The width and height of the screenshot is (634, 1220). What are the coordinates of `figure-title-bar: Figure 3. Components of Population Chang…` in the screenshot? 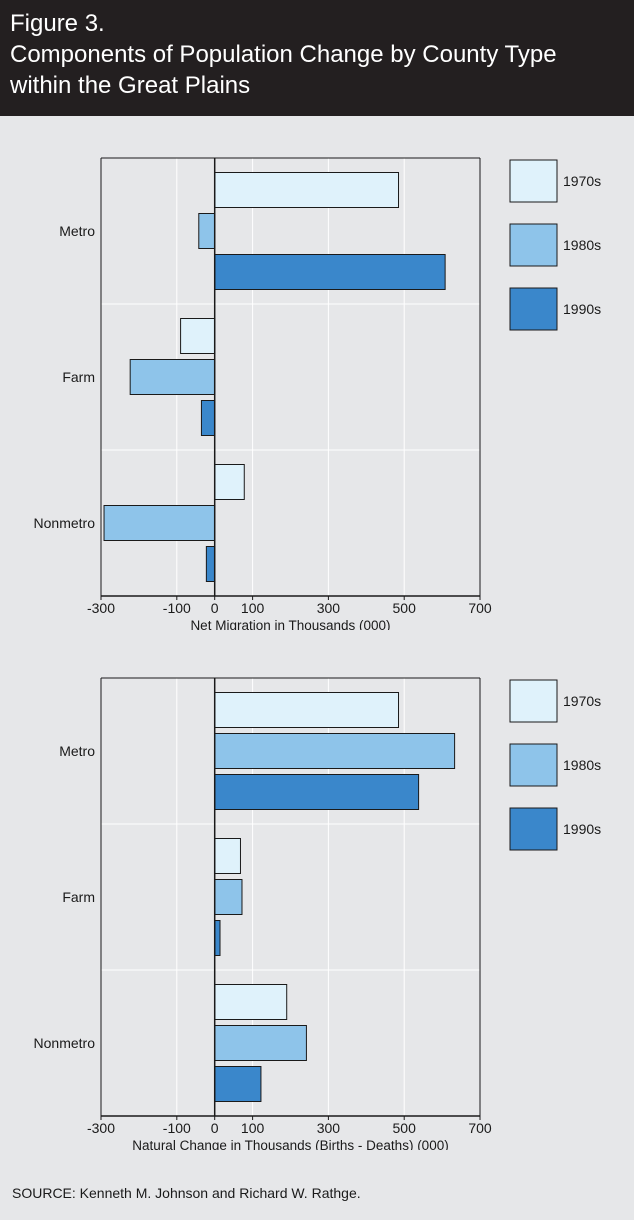 It's located at (317, 58).